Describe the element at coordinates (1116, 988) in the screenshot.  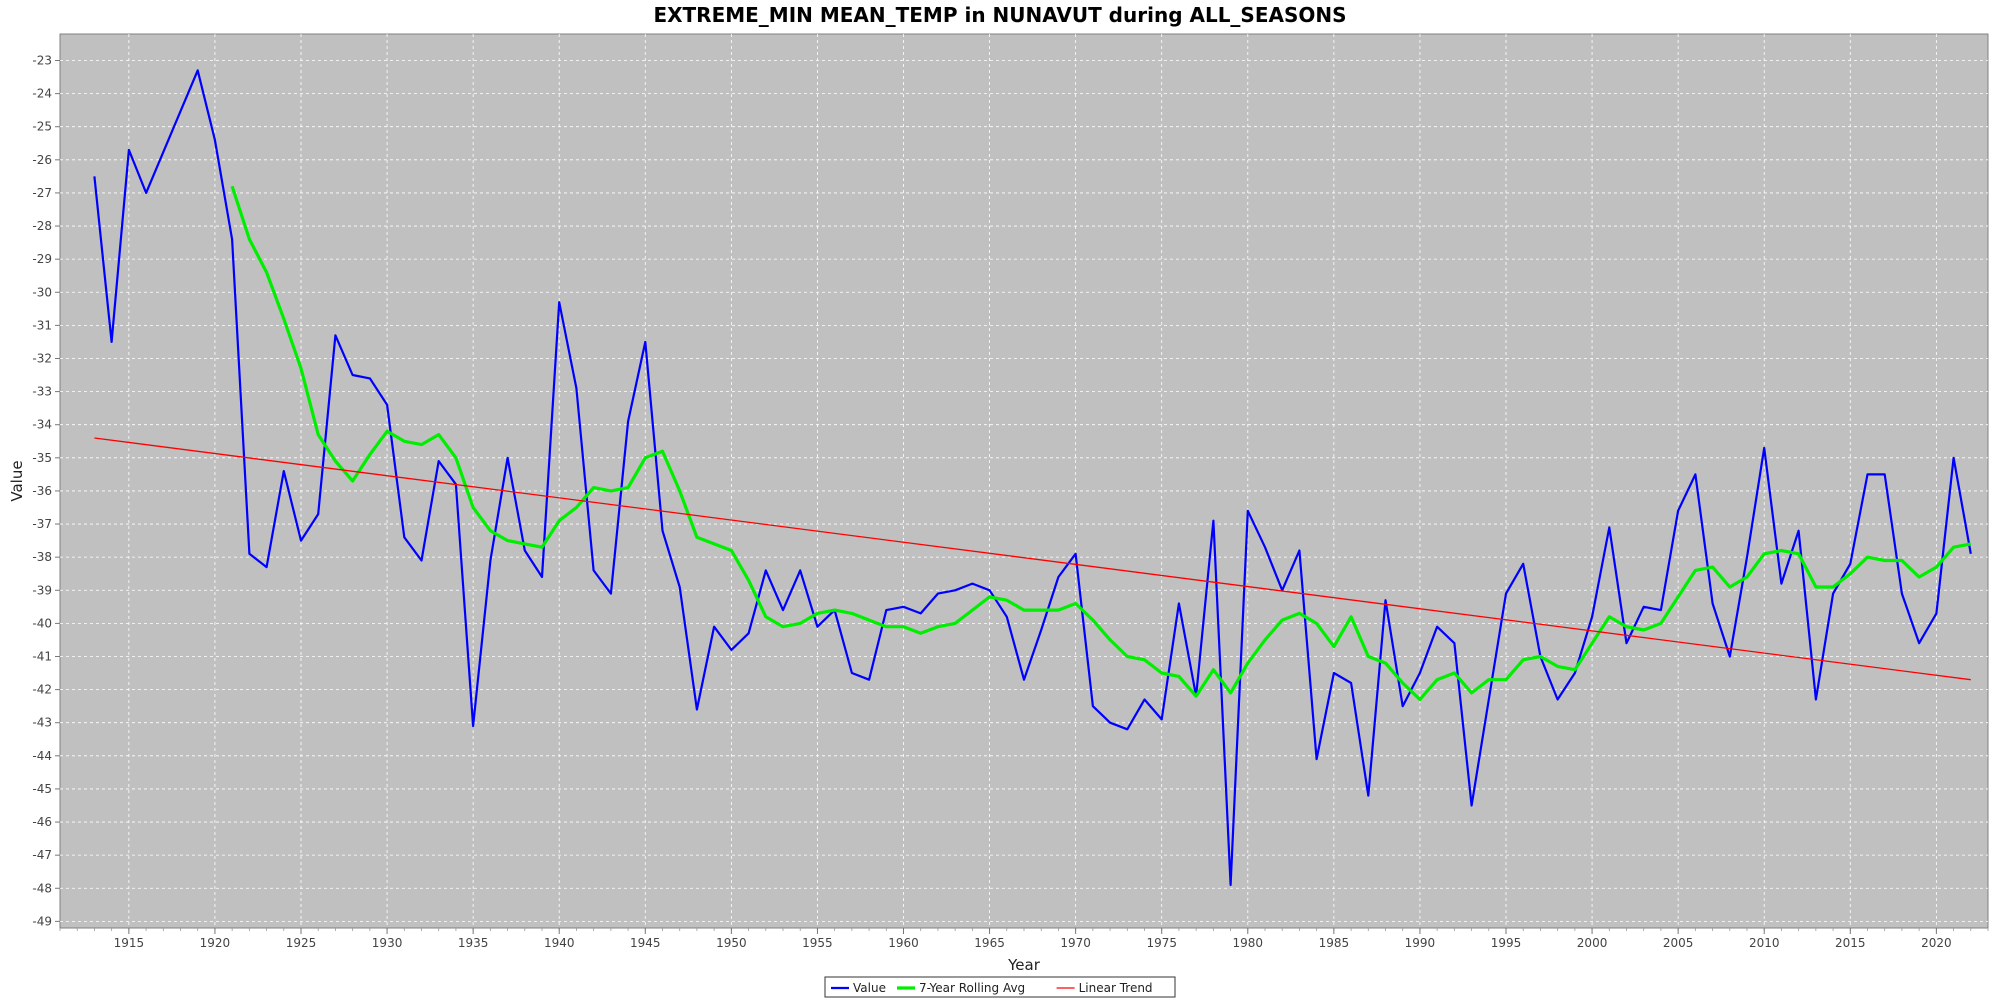
I see `legend-item-label: Linear Trend` at that location.